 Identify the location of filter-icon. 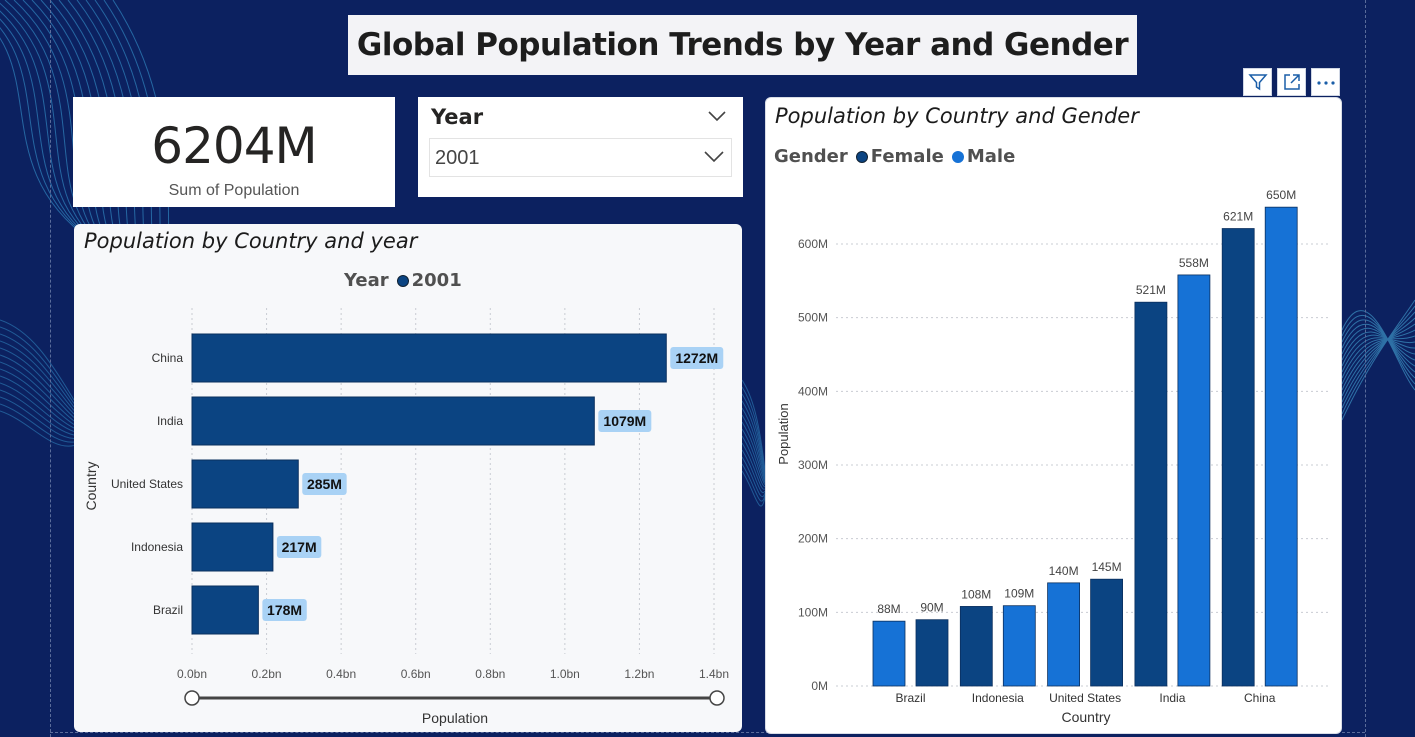
(1257, 82).